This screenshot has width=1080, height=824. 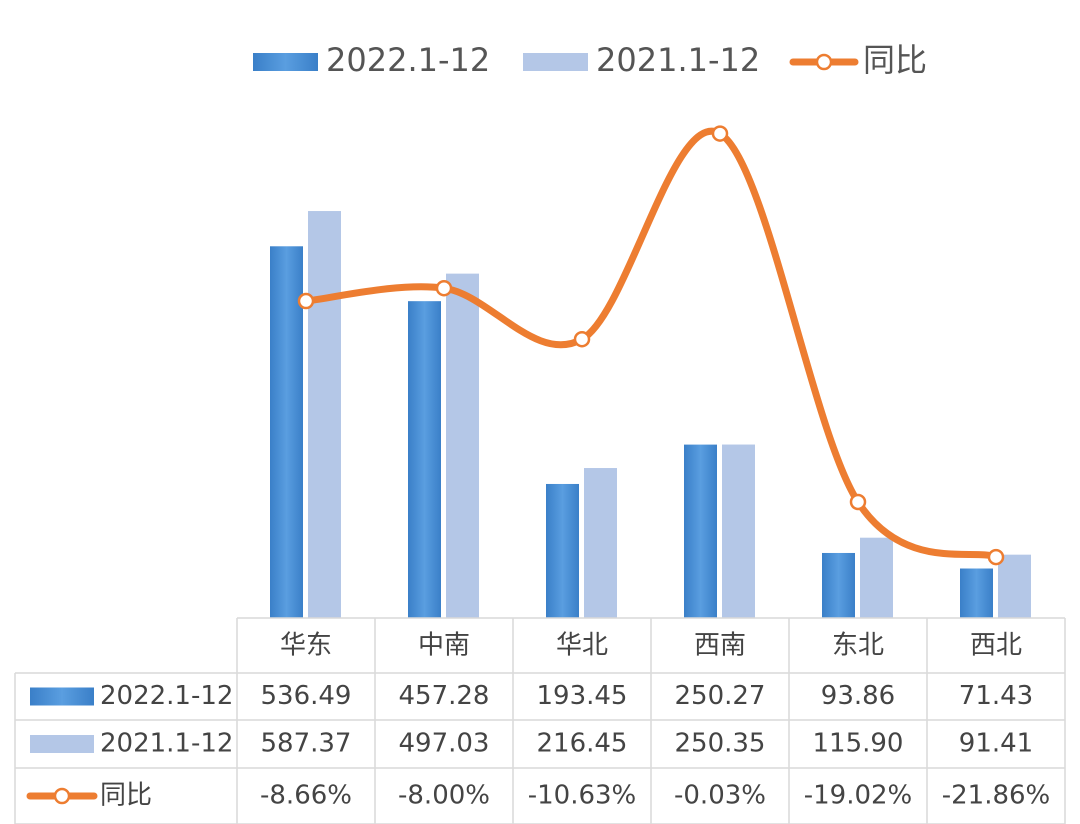 I want to click on table-cell: 457.28, so click(x=444, y=696).